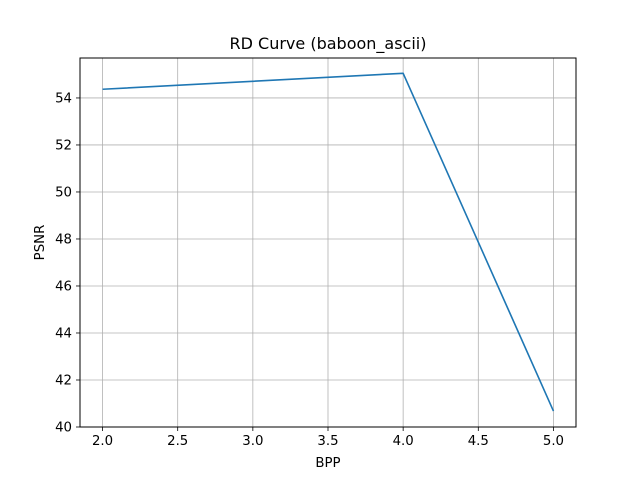 This screenshot has width=640, height=480. Describe the element at coordinates (63, 333) in the screenshot. I see `y-tick-label: 44` at that location.